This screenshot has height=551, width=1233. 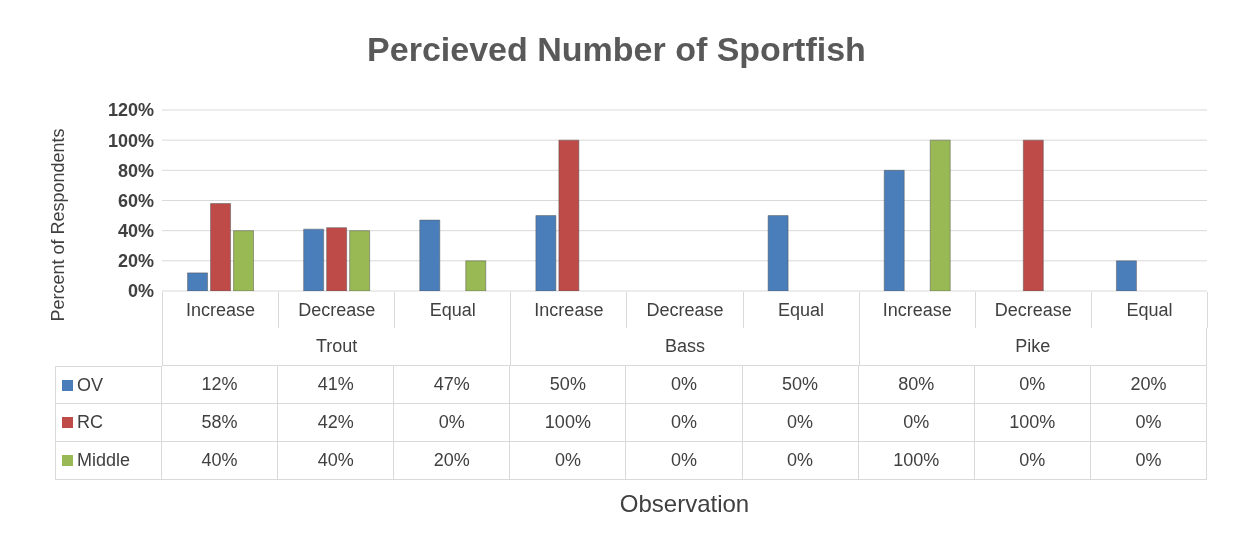 I want to click on legend-label: OV, so click(x=90, y=385).